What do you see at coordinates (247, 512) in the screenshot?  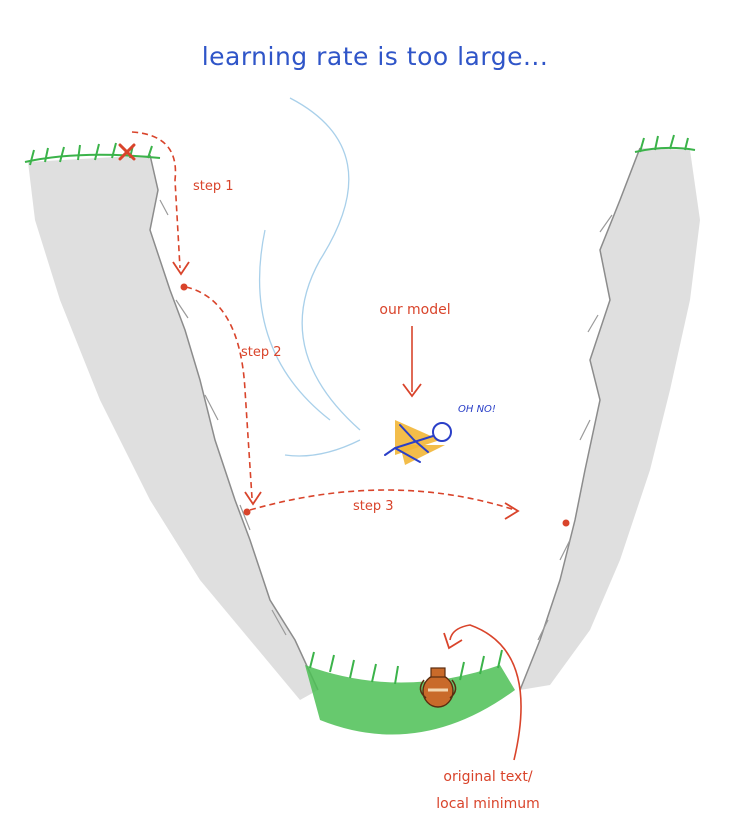 I see `step-2-landing-dot` at bounding box center [247, 512].